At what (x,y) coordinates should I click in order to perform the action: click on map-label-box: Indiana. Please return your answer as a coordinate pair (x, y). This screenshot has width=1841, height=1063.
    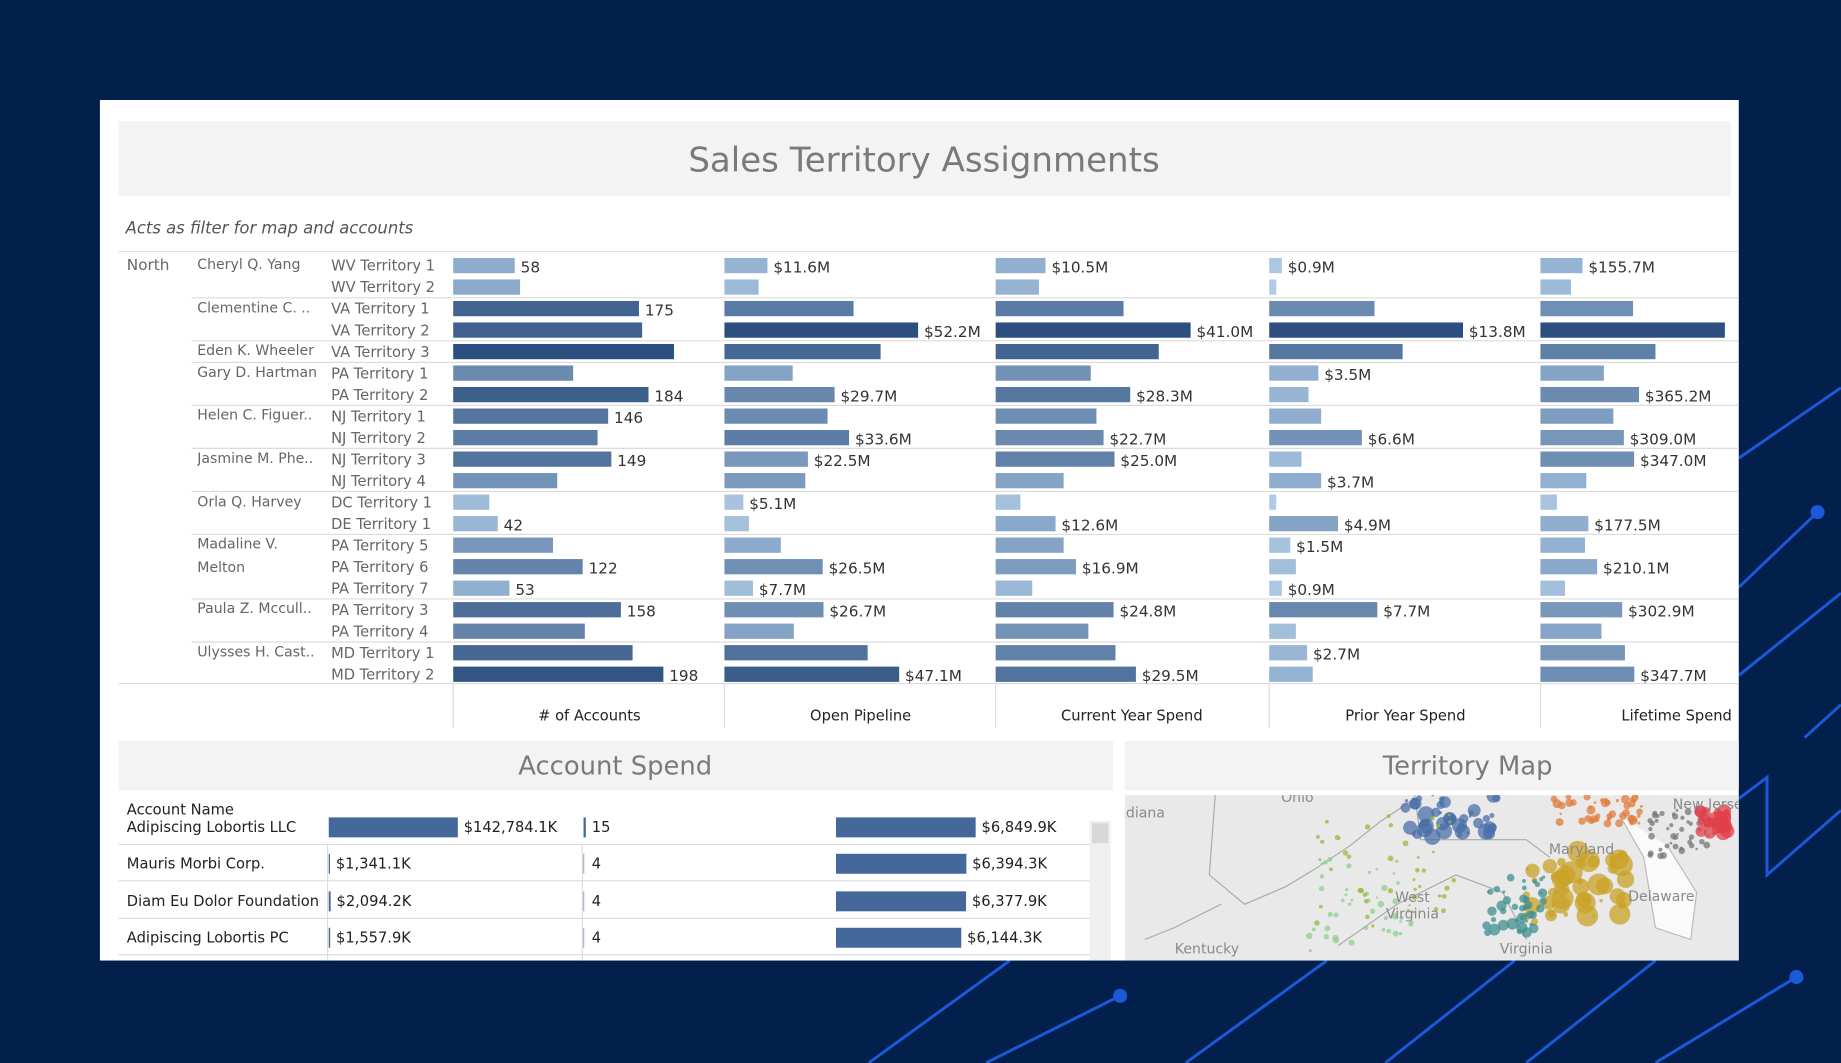
    Looking at the image, I should click on (1138, 812).